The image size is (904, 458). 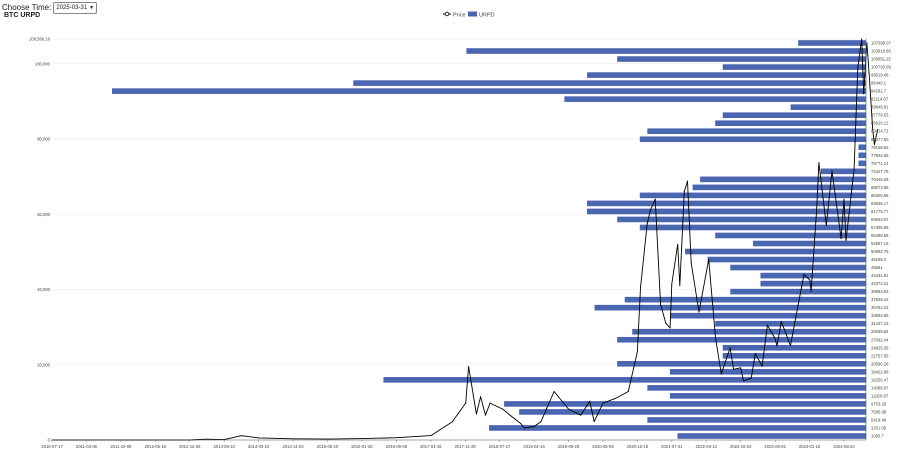 I want to click on urpd-level-label: 35762.22, so click(x=880, y=307).